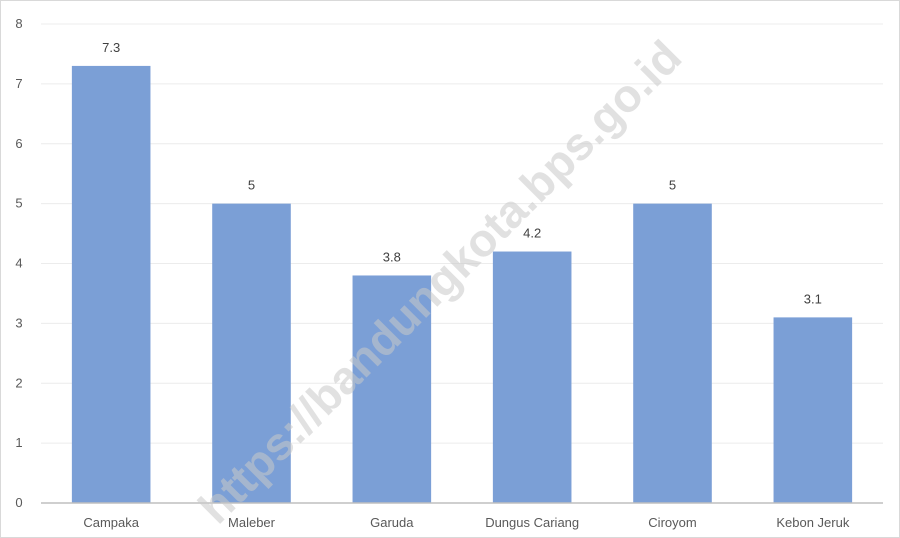 The height and width of the screenshot is (538, 900). I want to click on data-label: 3.8, so click(392, 256).